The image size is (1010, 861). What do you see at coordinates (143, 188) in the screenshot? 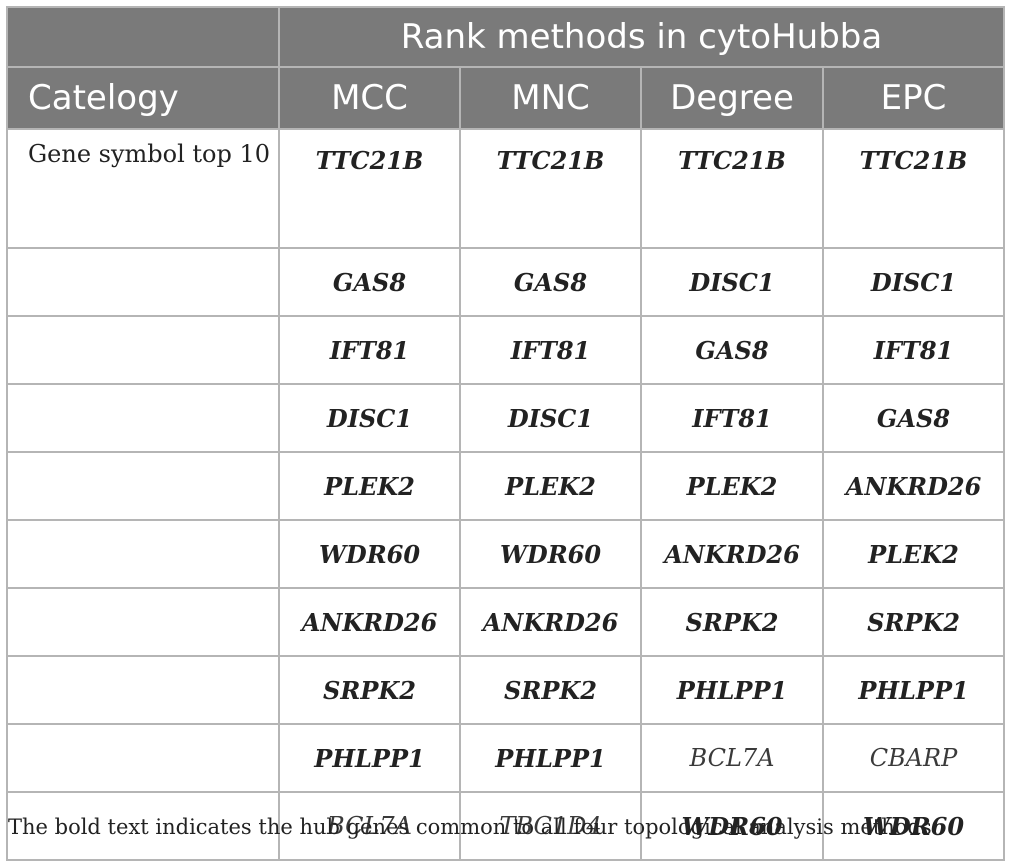
I see `category-cell: Gene symbol top 10` at bounding box center [143, 188].